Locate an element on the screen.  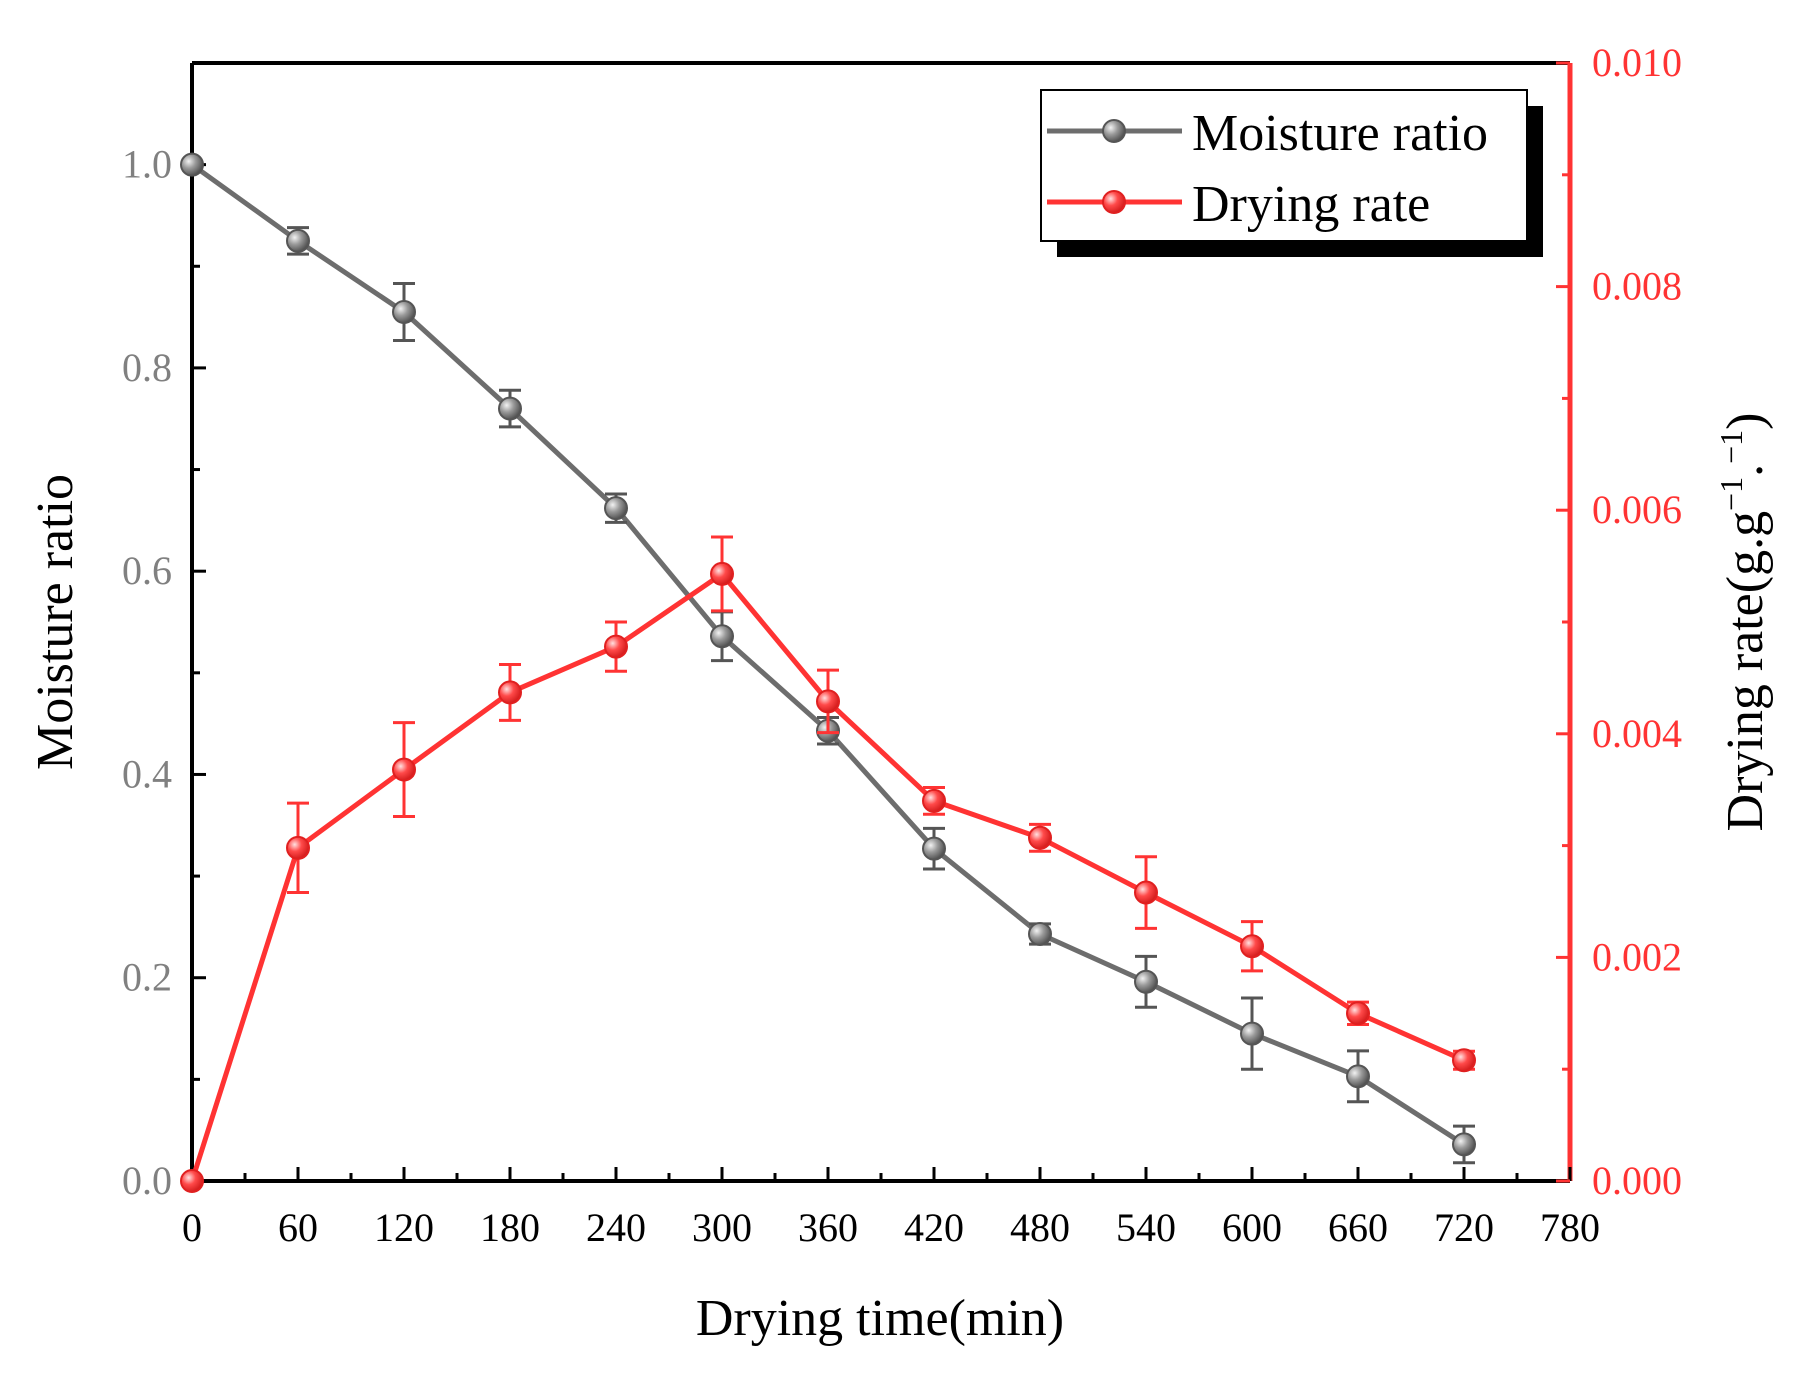
y-right-tick-label: 0.004 is located at coordinates (1637, 733).